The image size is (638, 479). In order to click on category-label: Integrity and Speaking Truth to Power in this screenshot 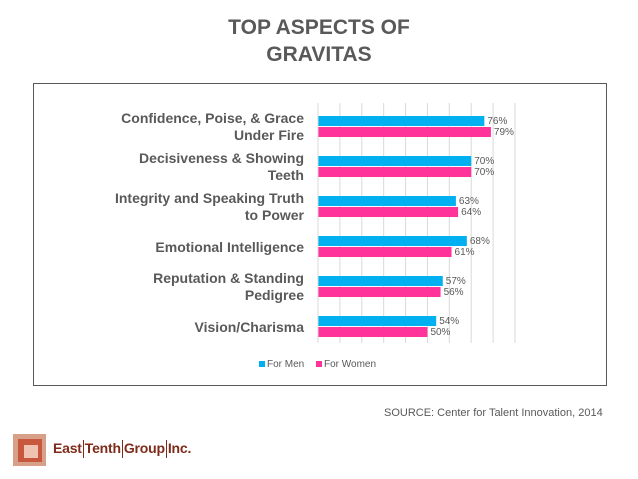, I will do `click(204, 207)`.